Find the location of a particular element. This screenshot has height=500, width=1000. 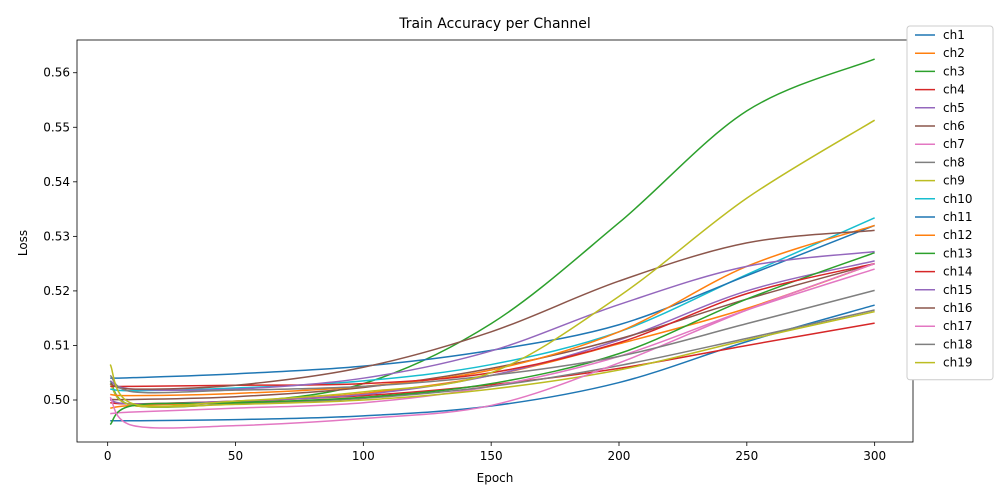

legend-label-ch3: ch3 is located at coordinates (954, 71).